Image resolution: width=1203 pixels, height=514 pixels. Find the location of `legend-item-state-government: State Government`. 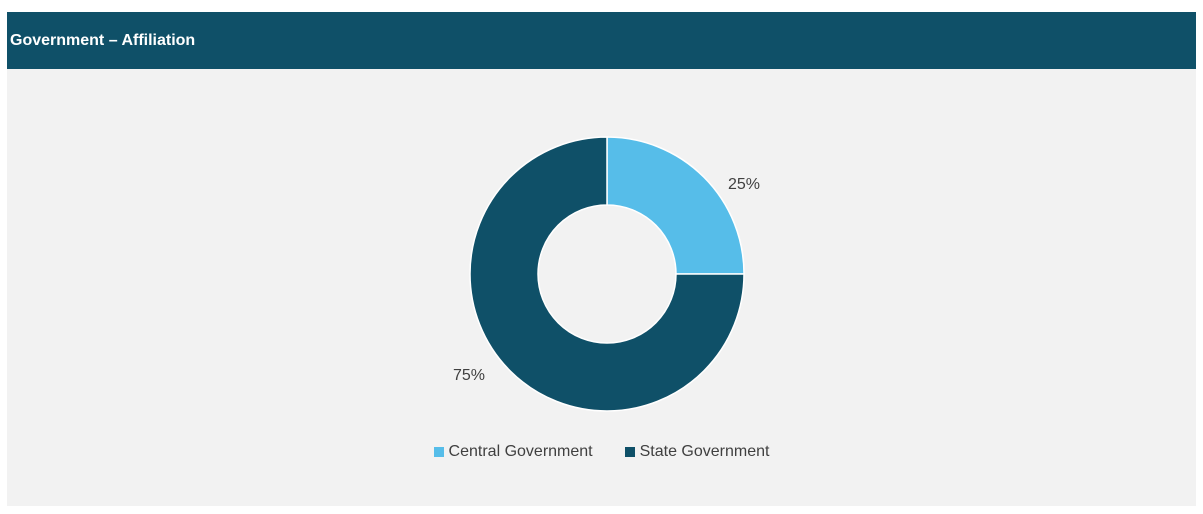

legend-item-state-government: State Government is located at coordinates (697, 452).